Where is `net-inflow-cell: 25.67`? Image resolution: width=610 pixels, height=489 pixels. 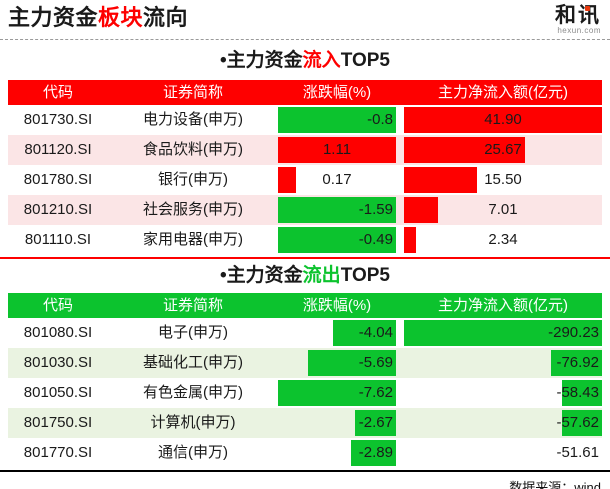
net-inflow-cell: 25.67 is located at coordinates (503, 150).